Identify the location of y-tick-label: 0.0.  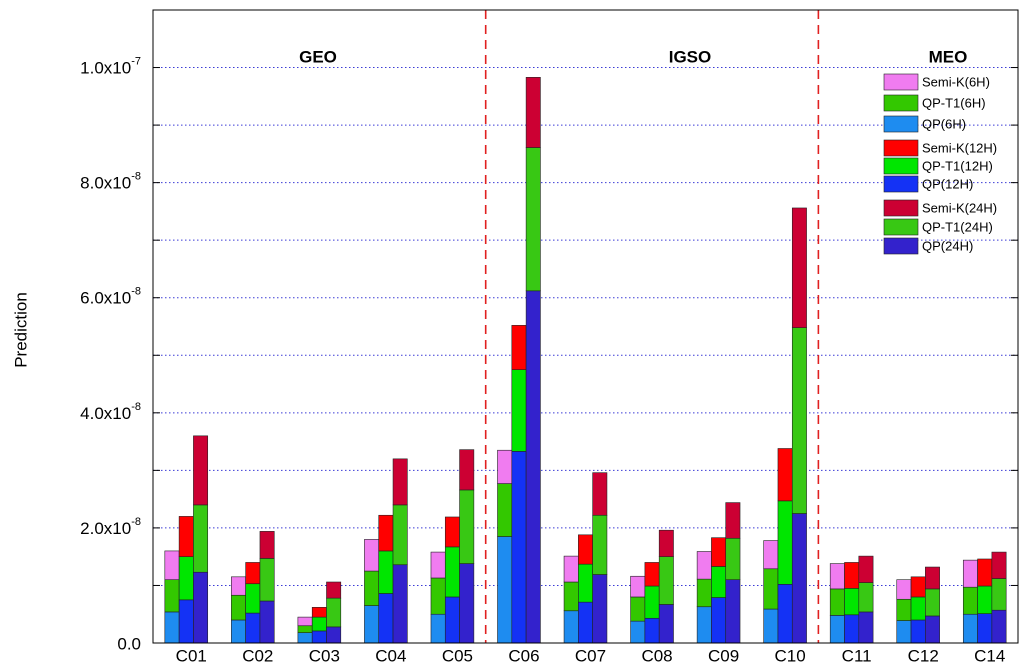
(129, 643).